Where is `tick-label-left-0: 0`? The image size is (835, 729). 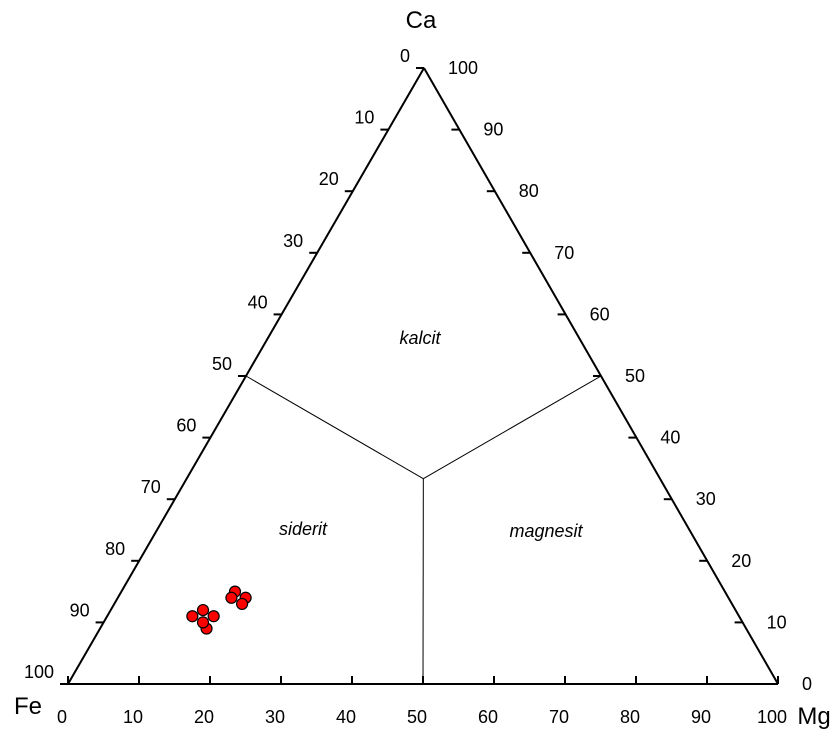 tick-label-left-0: 0 is located at coordinates (405, 56).